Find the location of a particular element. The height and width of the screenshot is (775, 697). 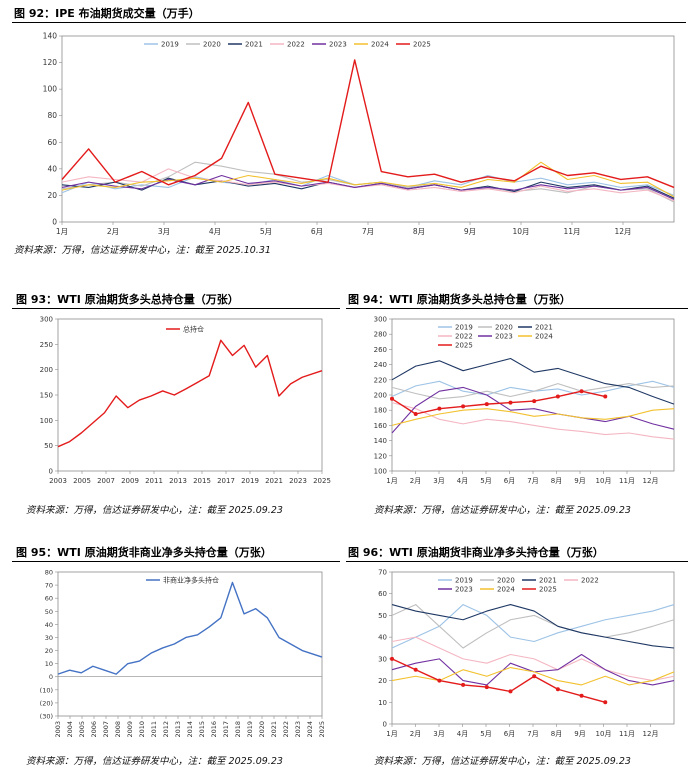

legend-label: 2024 is located at coordinates (506, 590).